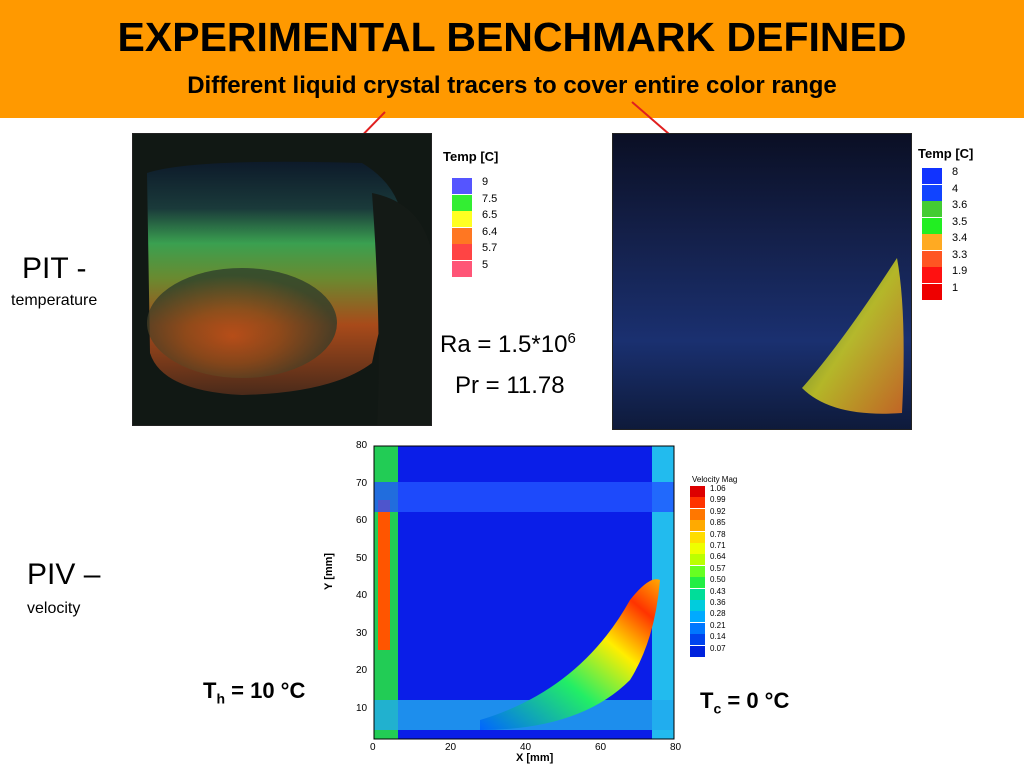  Describe the element at coordinates (955, 172) in the screenshot. I see `legend-right-value: 8` at that location.